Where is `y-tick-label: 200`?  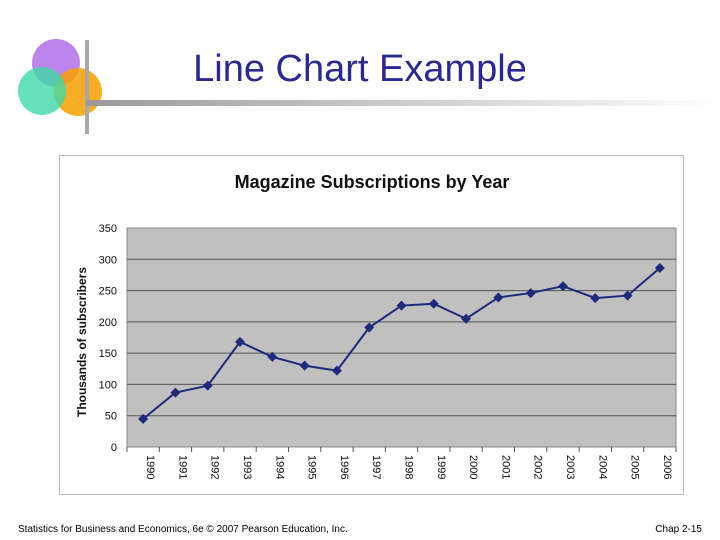 y-tick-label: 200 is located at coordinates (108, 323).